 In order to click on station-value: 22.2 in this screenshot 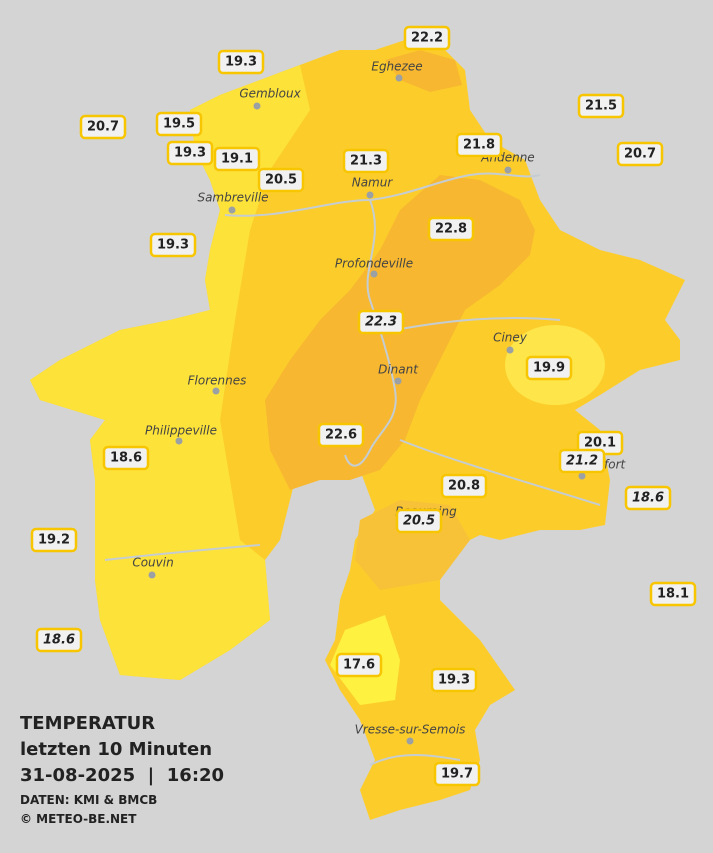, I will do `click(427, 38)`.